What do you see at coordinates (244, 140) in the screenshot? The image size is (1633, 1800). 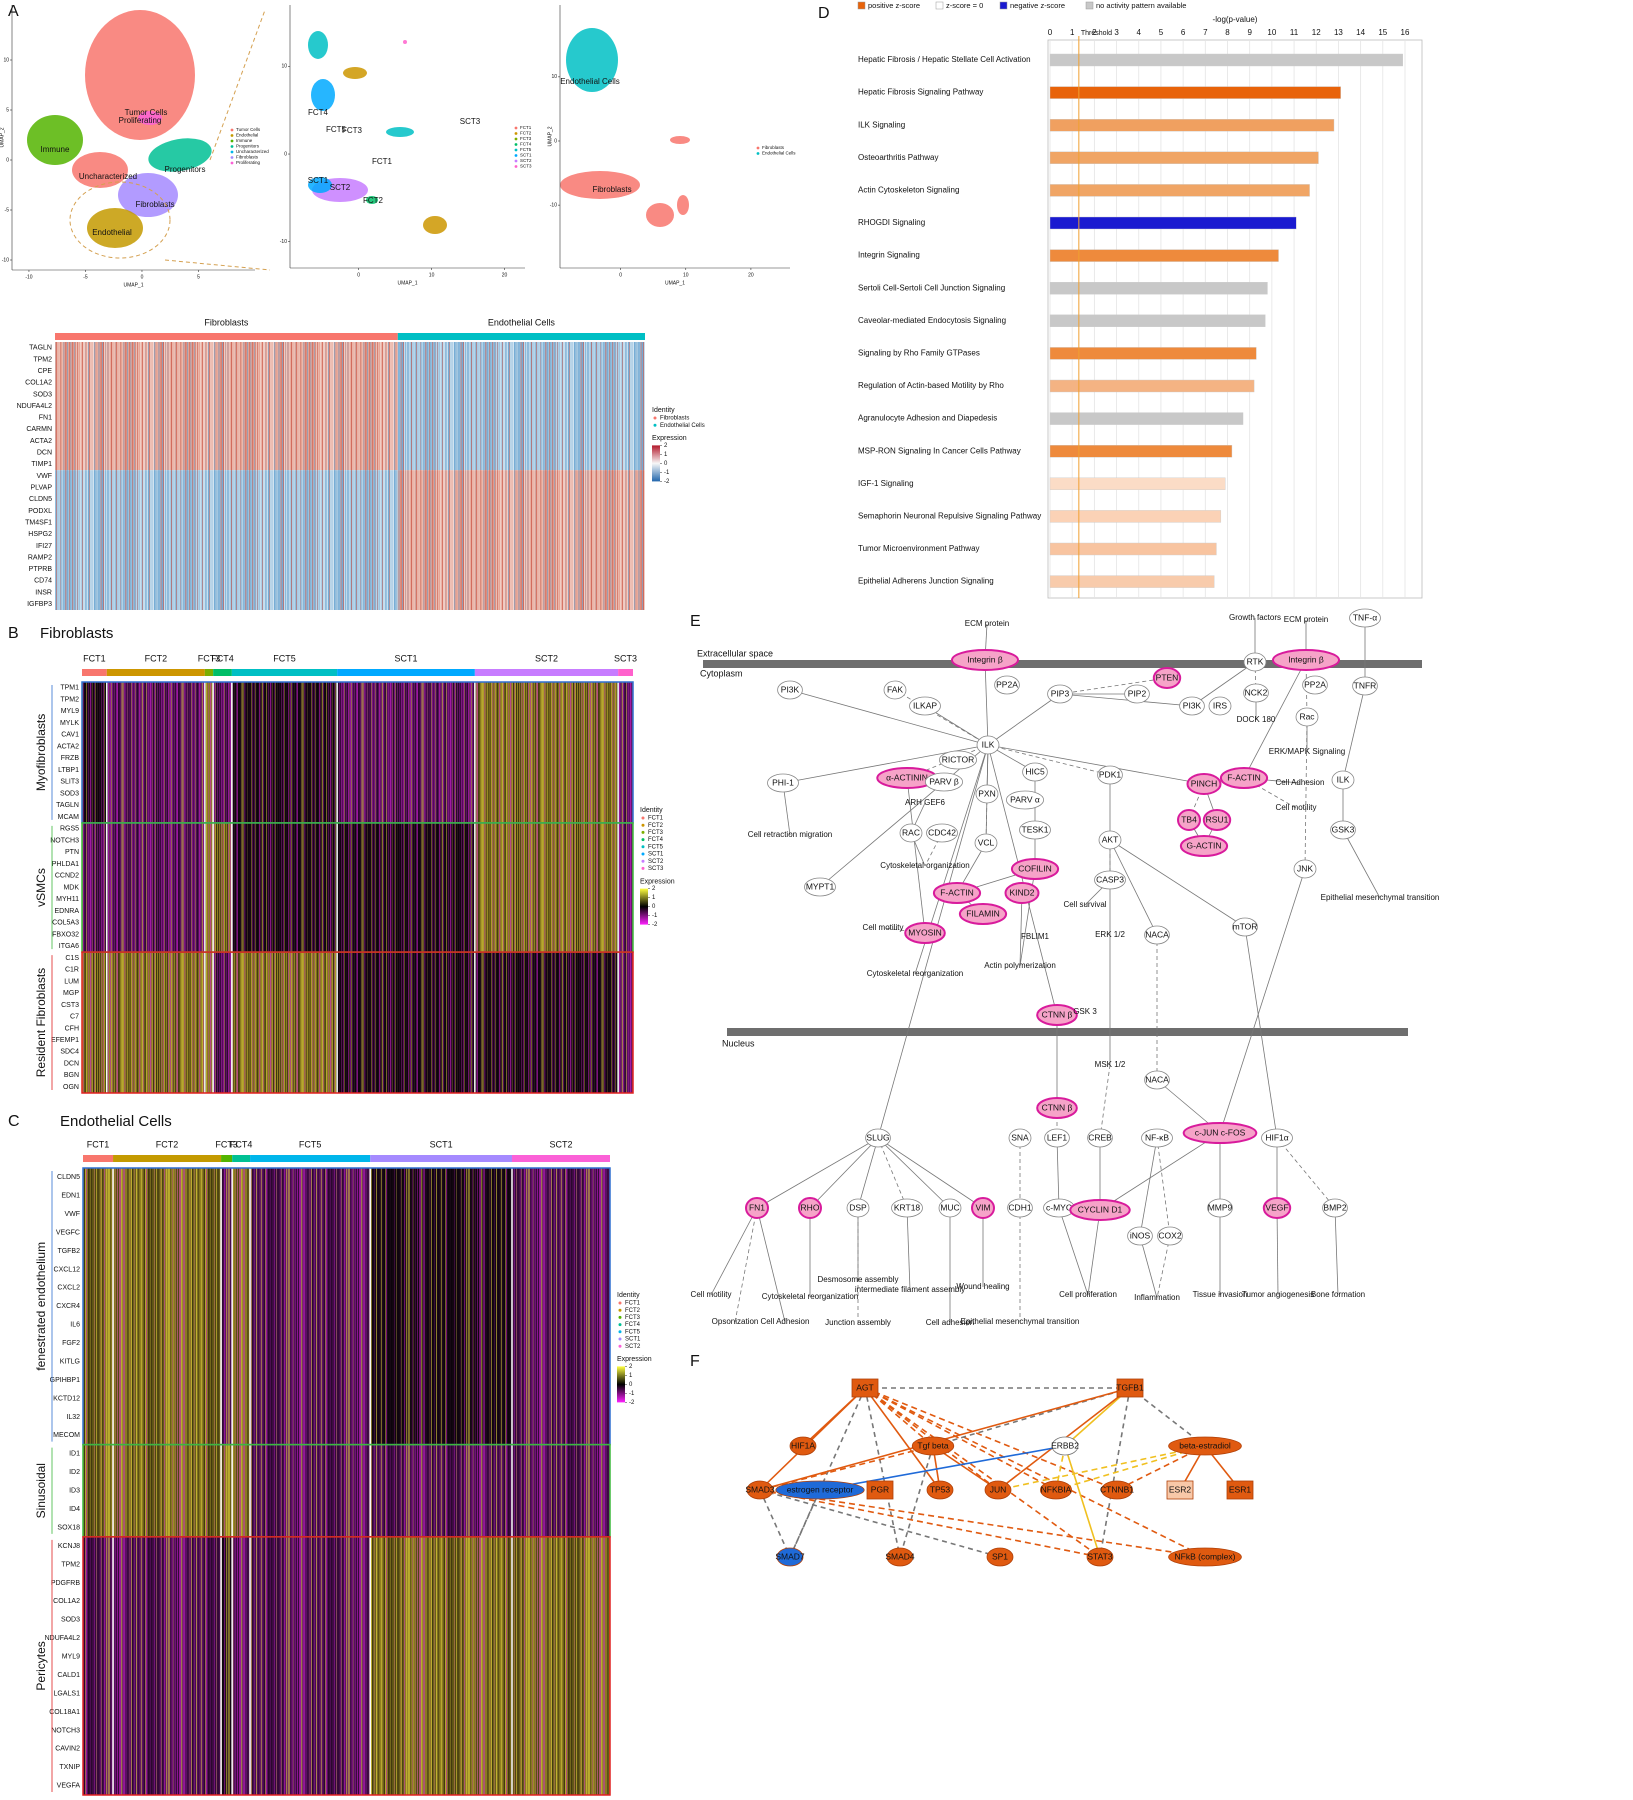 I see `legend-label: Immune` at bounding box center [244, 140].